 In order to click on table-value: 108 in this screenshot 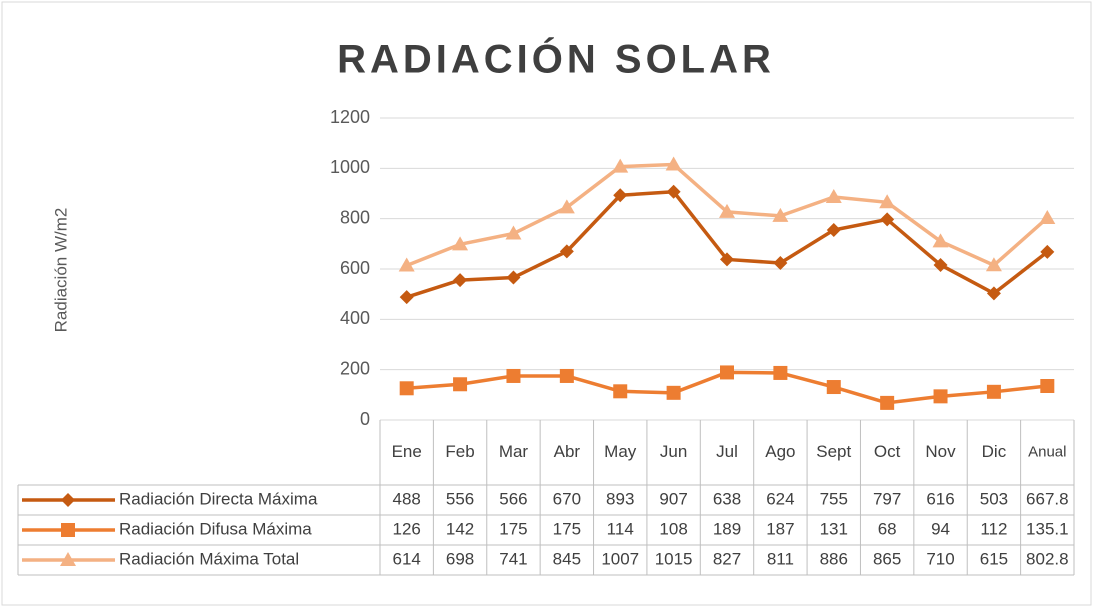, I will do `click(673, 528)`.